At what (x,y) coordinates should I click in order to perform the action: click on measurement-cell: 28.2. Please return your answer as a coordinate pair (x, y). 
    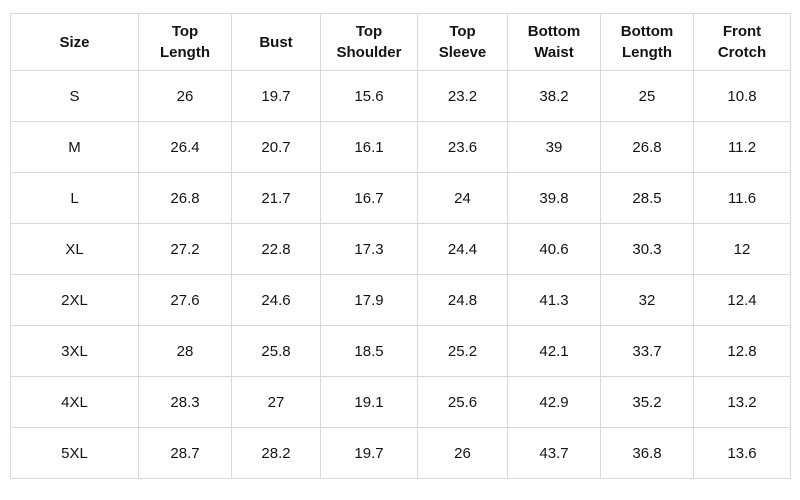
    Looking at the image, I should click on (276, 453).